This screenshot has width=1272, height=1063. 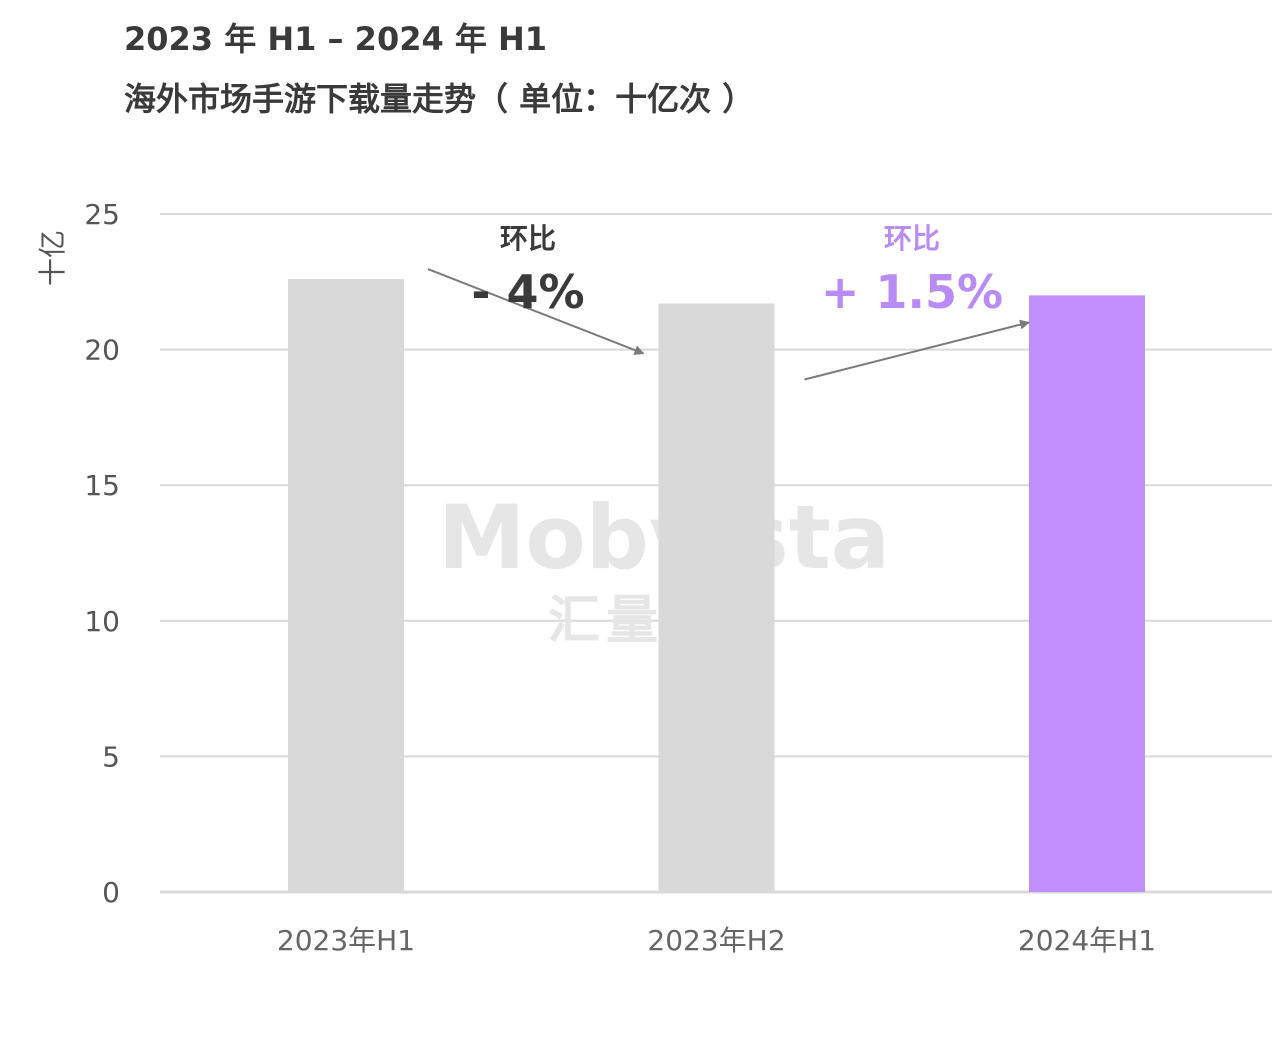 What do you see at coordinates (439, 99) in the screenshot?
I see `chart-title-line-2: 海外市场手游下载量走势（ 单位：十亿次 ）` at bounding box center [439, 99].